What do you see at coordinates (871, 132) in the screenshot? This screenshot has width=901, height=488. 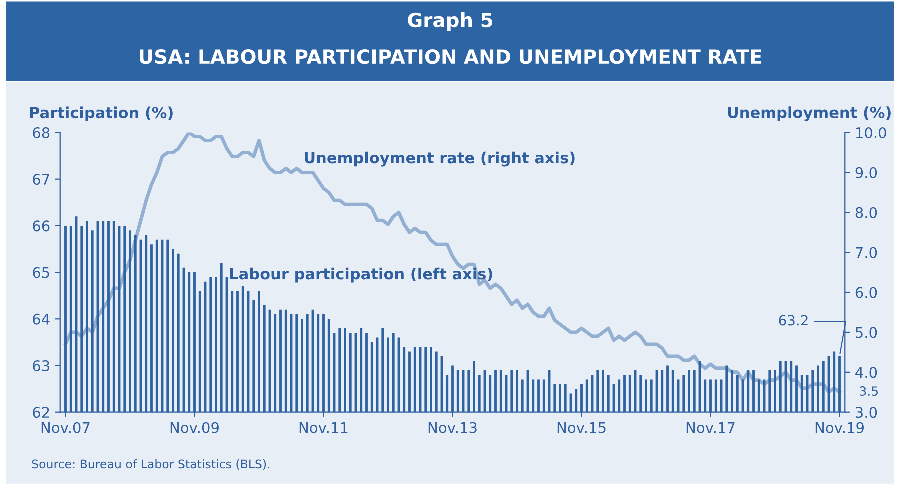 I see `y2-tick-label: 10.0` at bounding box center [871, 132].